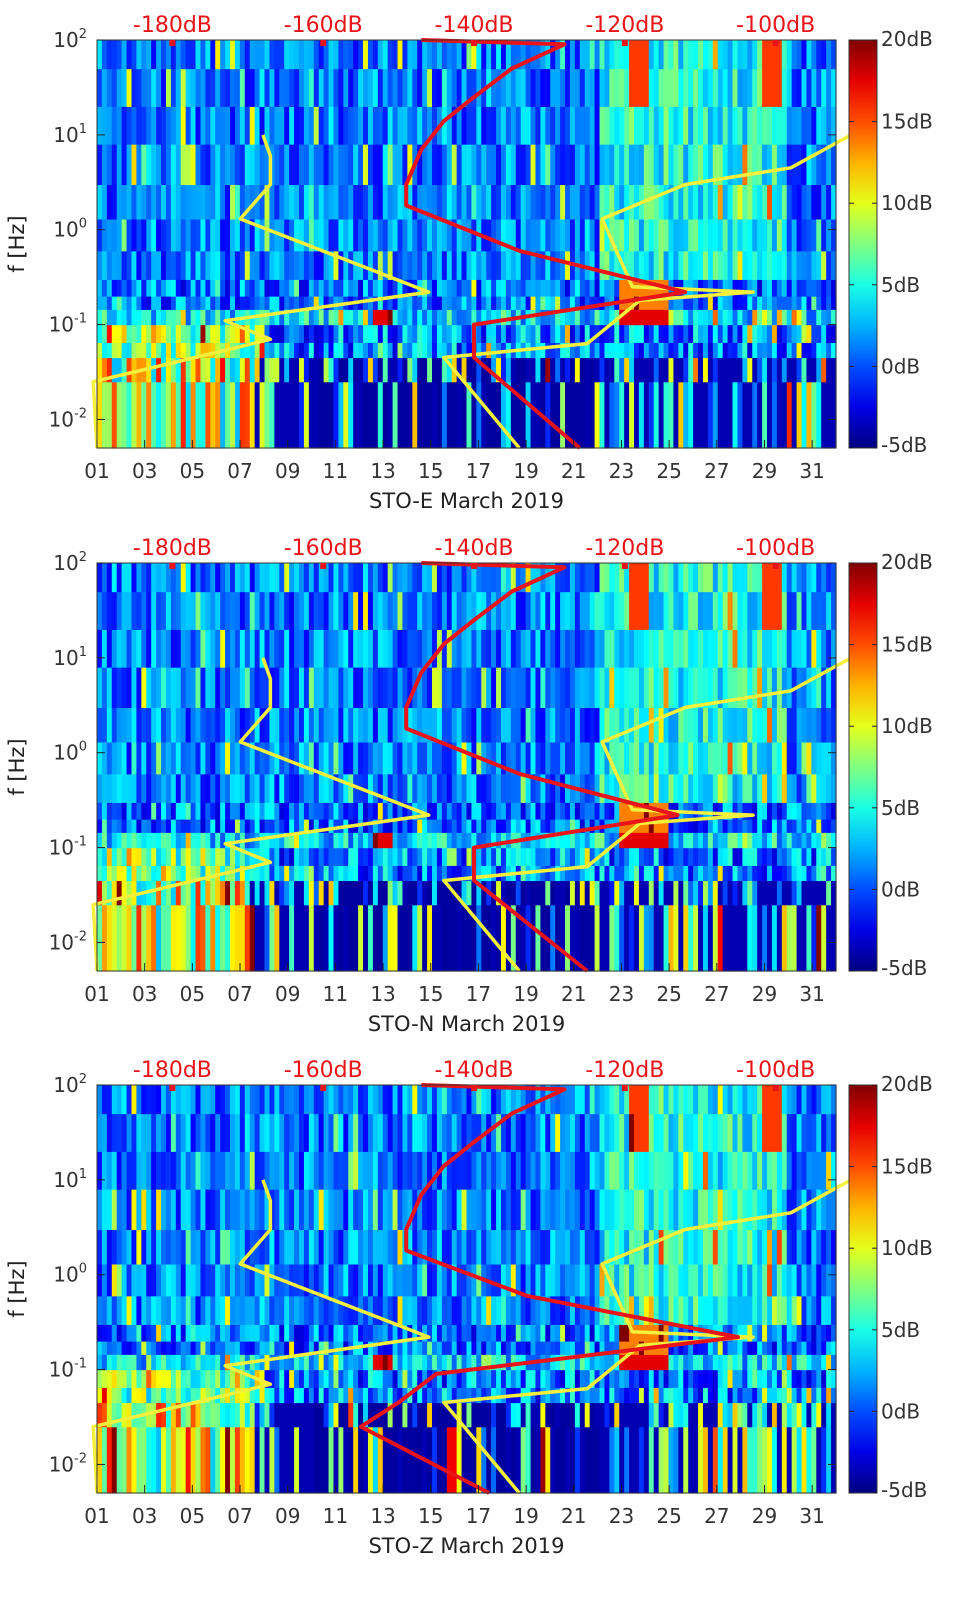  Describe the element at coordinates (764, 994) in the screenshot. I see `x-tick-label: 29` at that location.